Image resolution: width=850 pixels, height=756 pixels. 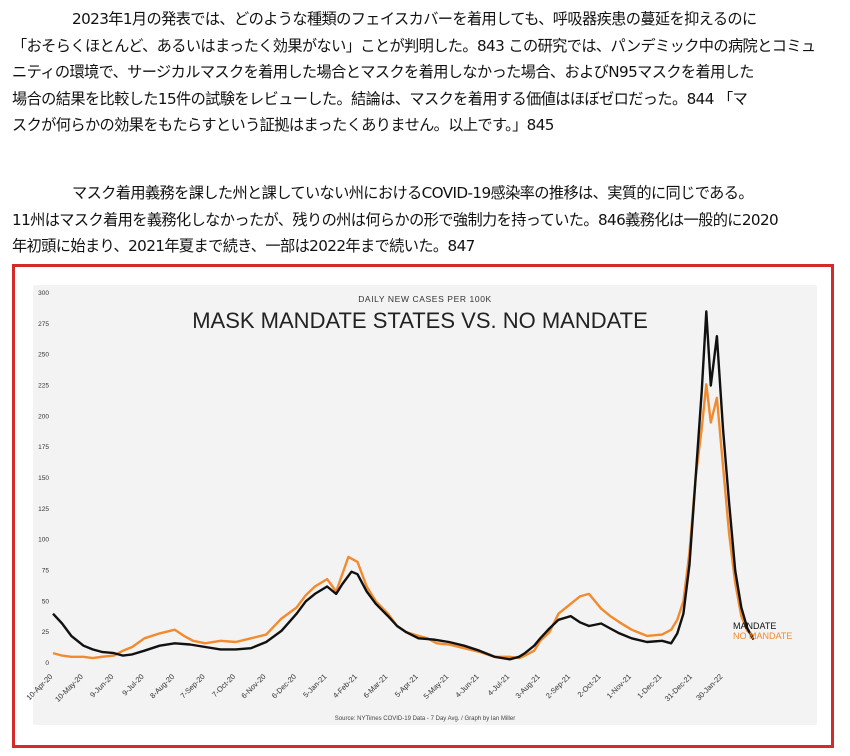 What do you see at coordinates (46, 571) in the screenshot?
I see `y-tick-label: 75` at bounding box center [46, 571].